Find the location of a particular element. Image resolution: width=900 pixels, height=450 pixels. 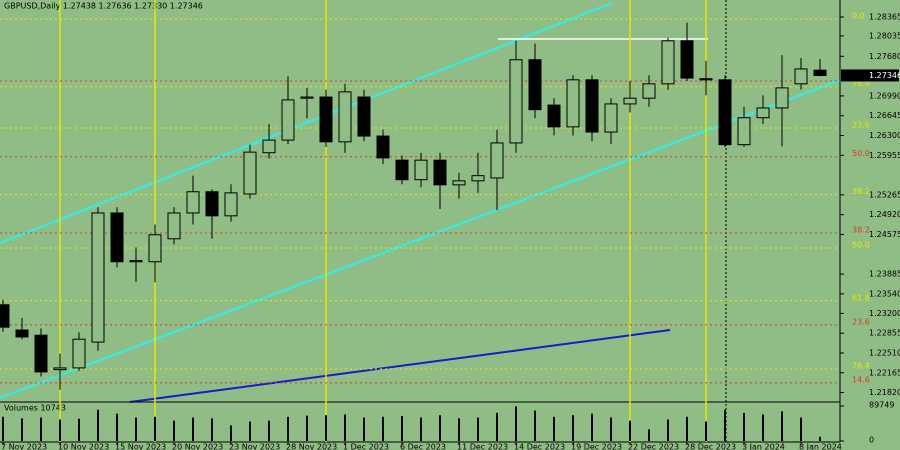

x-tick-label: 14 Dec 2023 is located at coordinates (539, 446).